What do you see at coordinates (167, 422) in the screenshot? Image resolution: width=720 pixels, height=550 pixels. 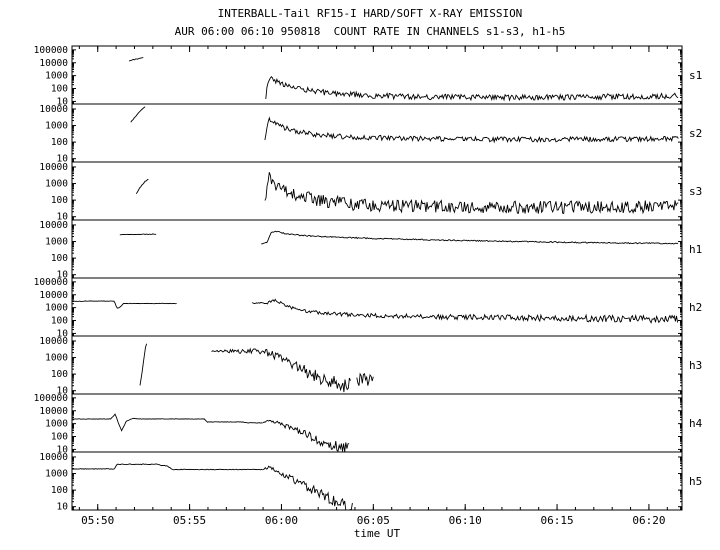 I see `series-h4-seg0` at bounding box center [167, 422].